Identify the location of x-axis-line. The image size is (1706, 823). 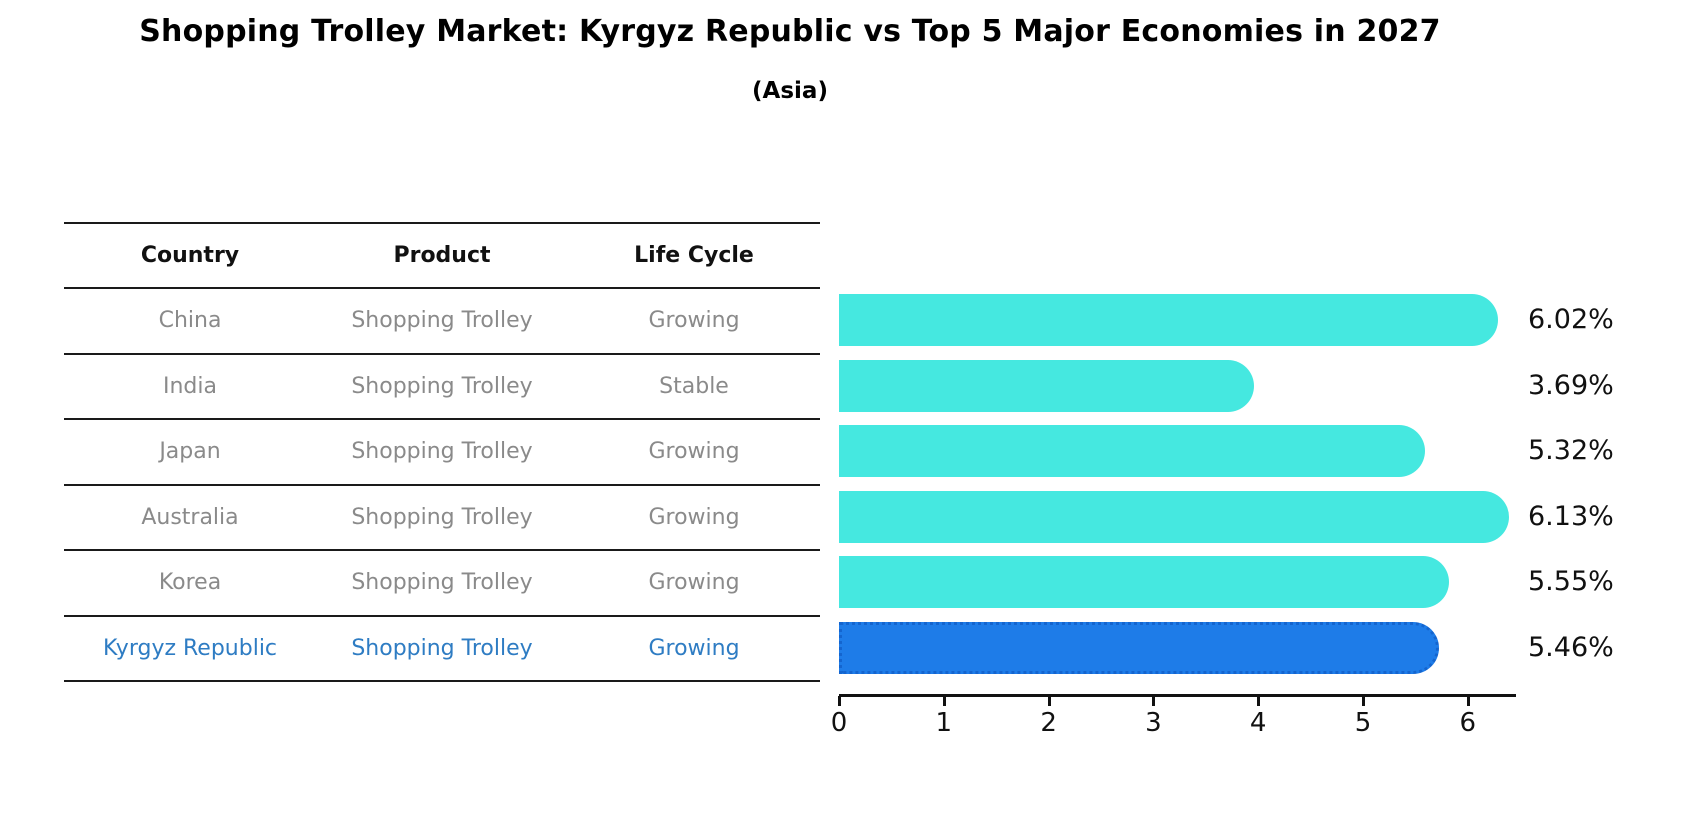
(1177, 695).